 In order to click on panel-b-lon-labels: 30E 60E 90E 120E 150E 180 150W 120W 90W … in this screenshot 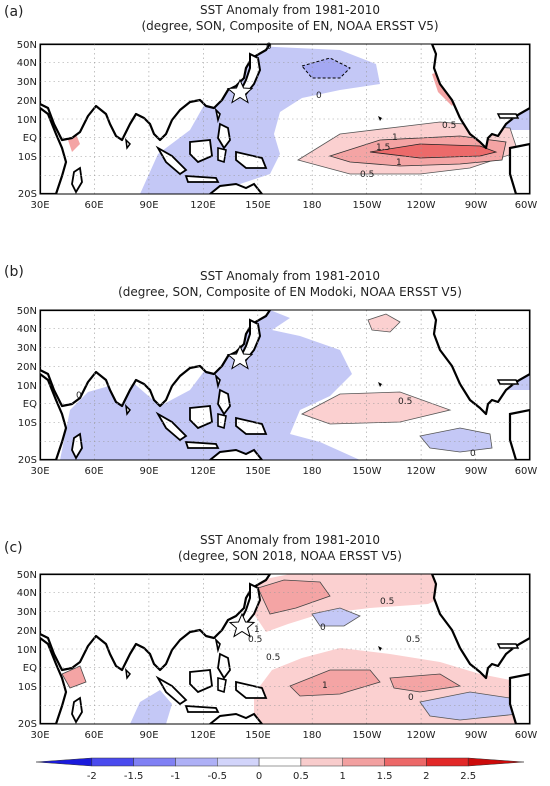, I will do `click(283, 471)`.